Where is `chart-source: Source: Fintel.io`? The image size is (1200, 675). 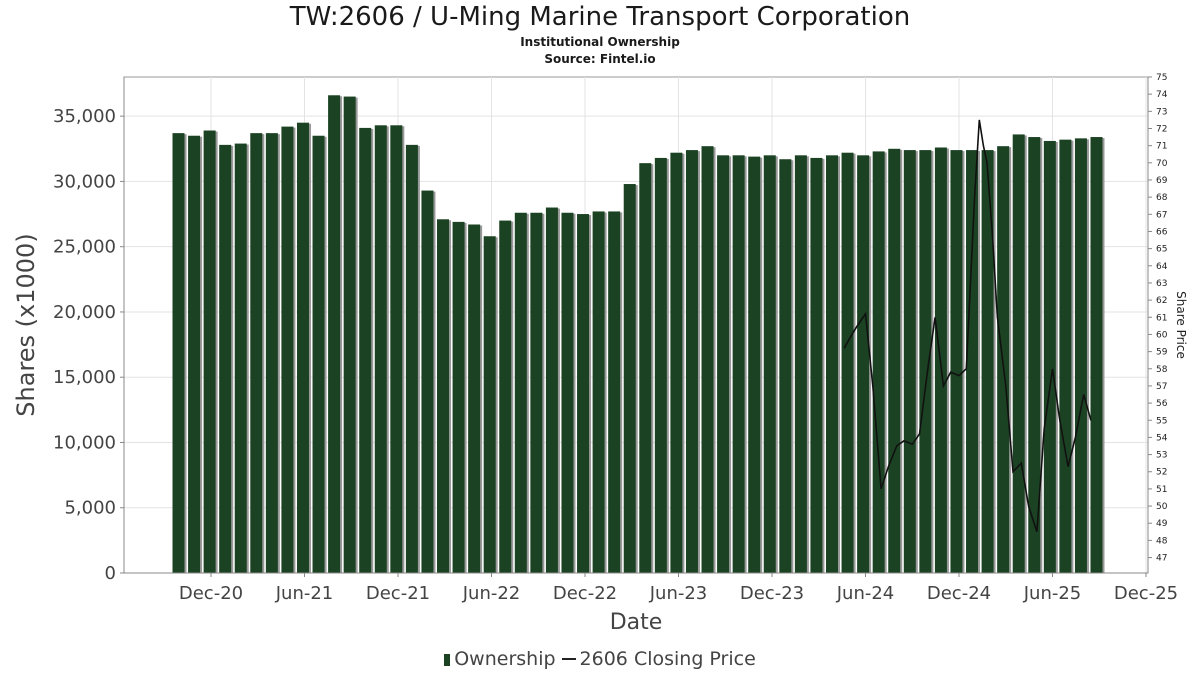 chart-source: Source: Fintel.io is located at coordinates (600, 59).